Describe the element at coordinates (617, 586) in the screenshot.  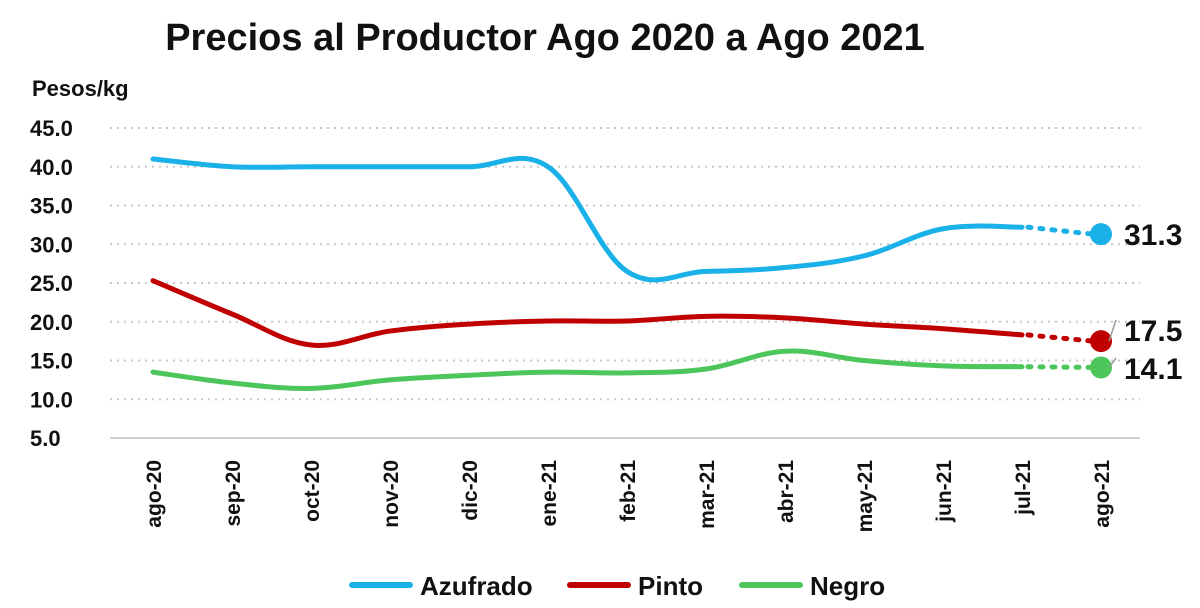
I see `legend: Azufrado Pinto Negro` at that location.